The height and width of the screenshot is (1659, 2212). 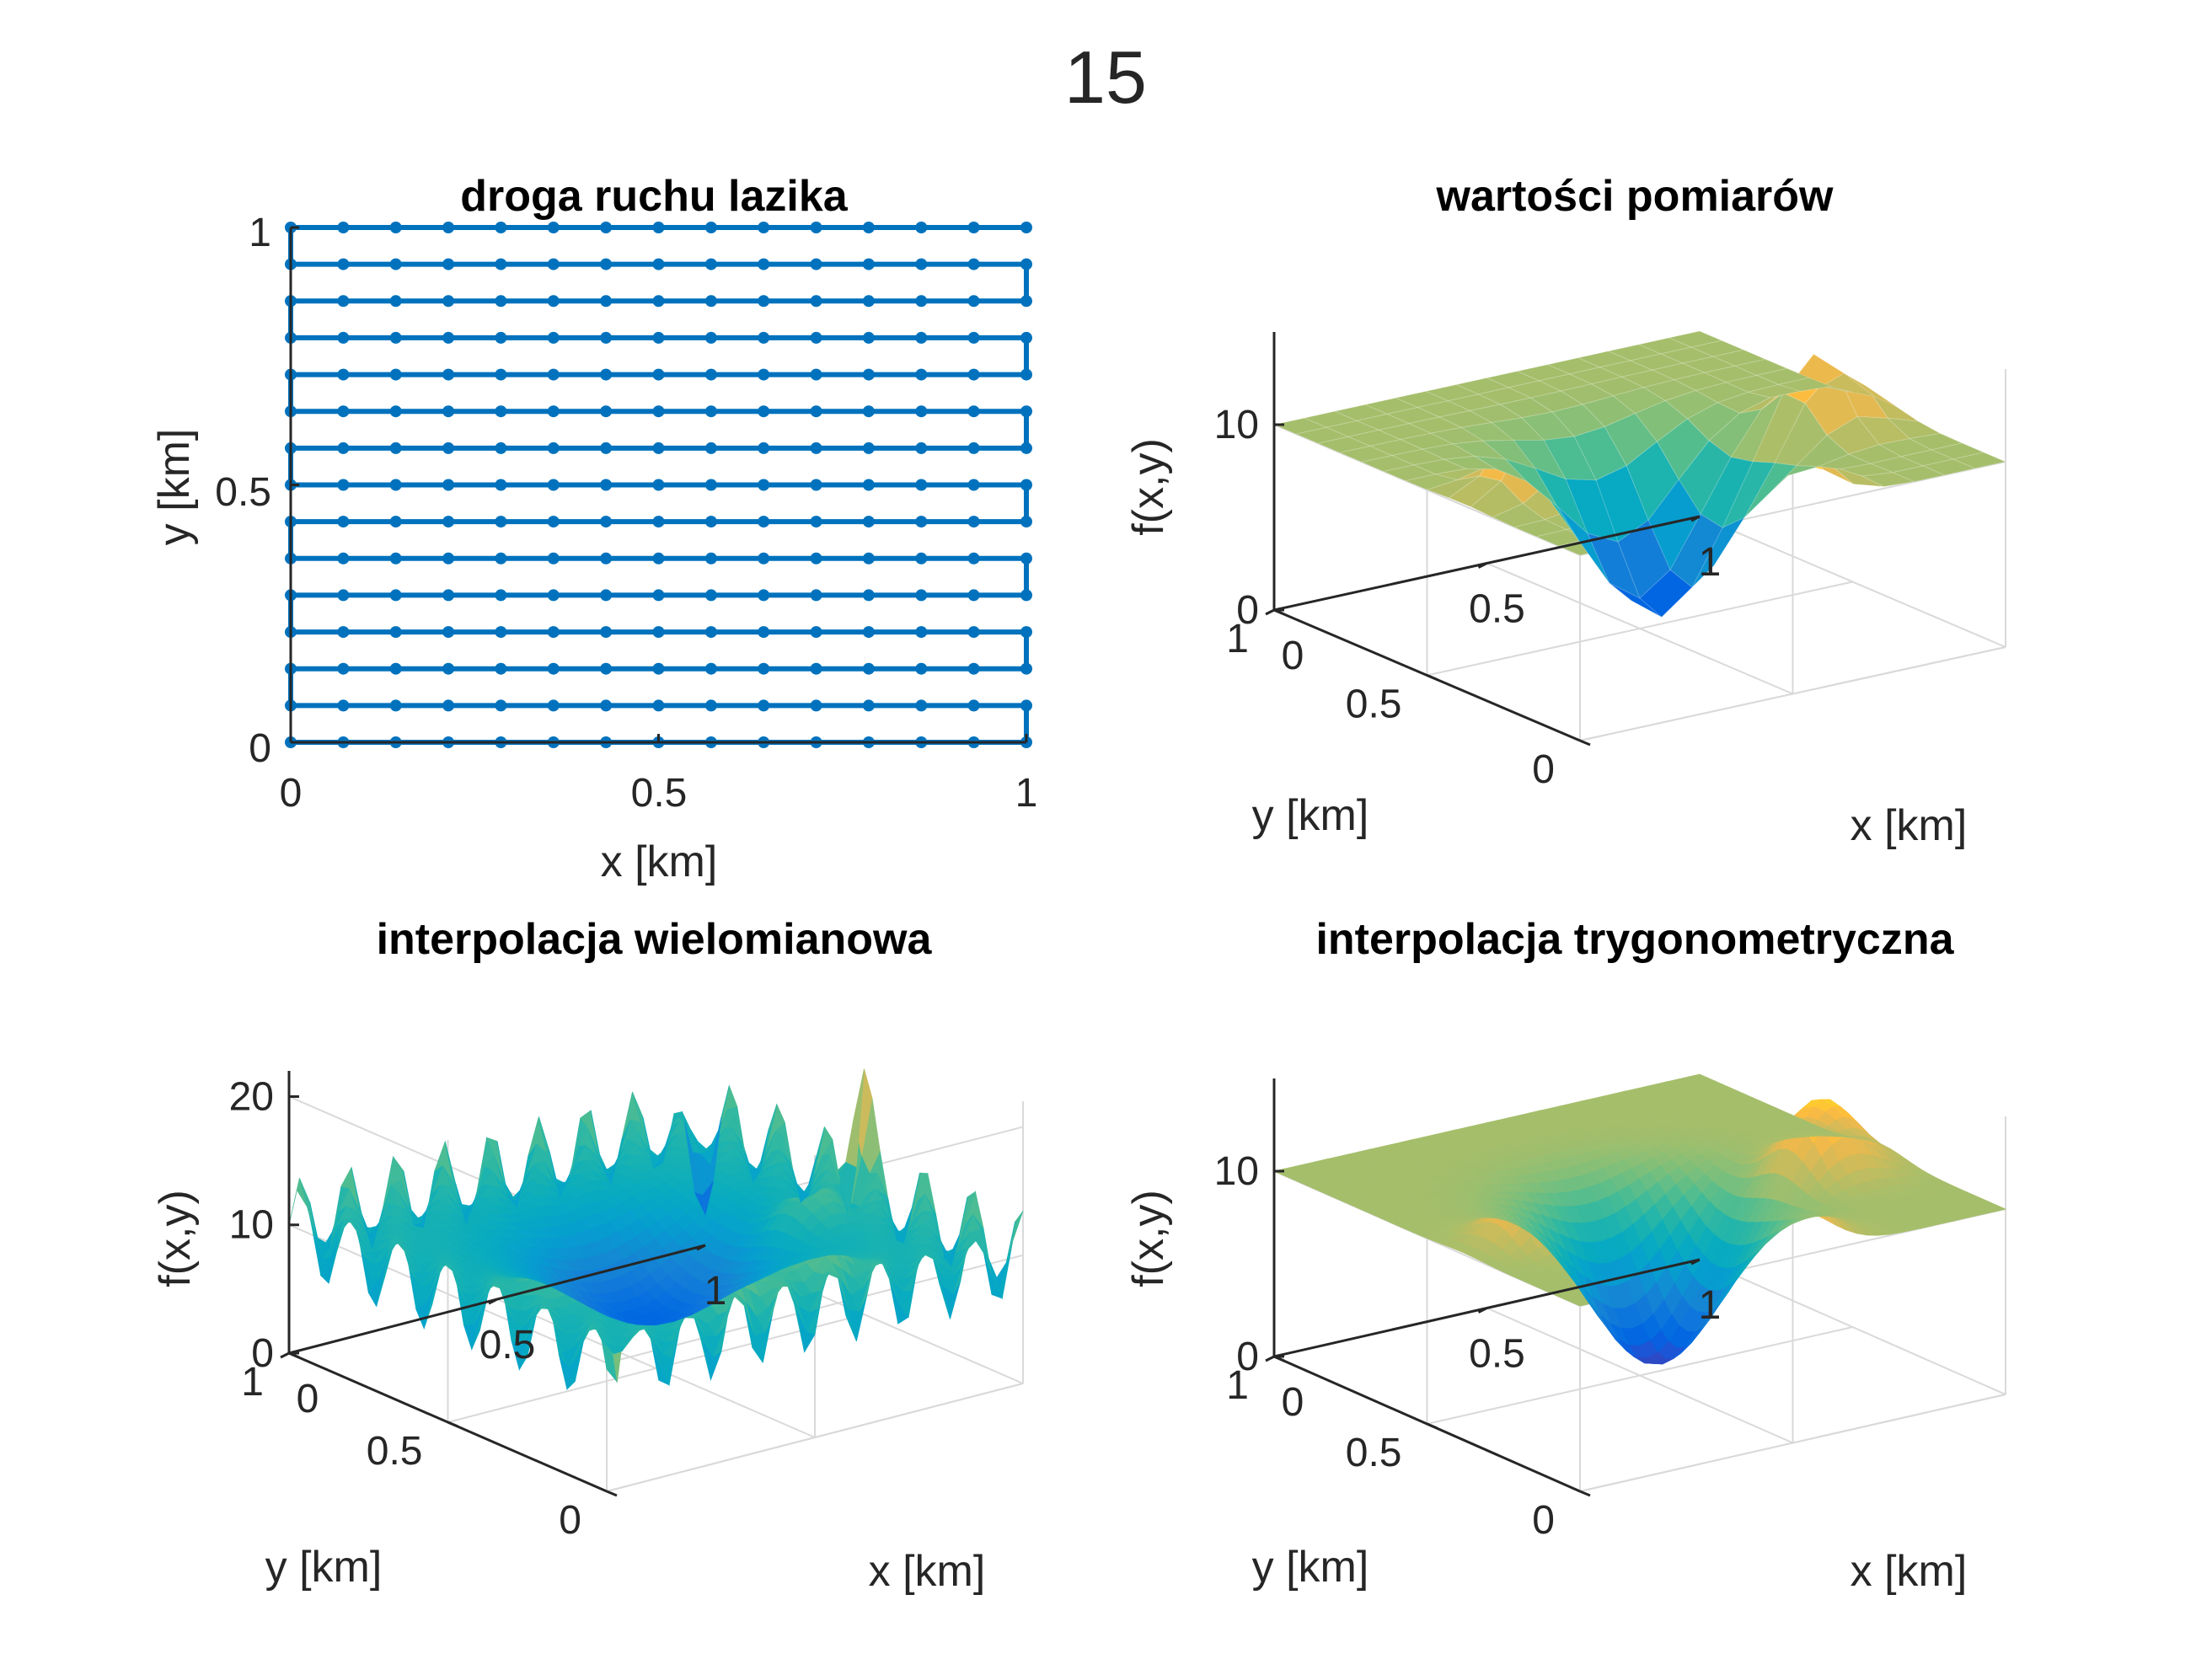 I want to click on surface, so click(x=656, y=1229).